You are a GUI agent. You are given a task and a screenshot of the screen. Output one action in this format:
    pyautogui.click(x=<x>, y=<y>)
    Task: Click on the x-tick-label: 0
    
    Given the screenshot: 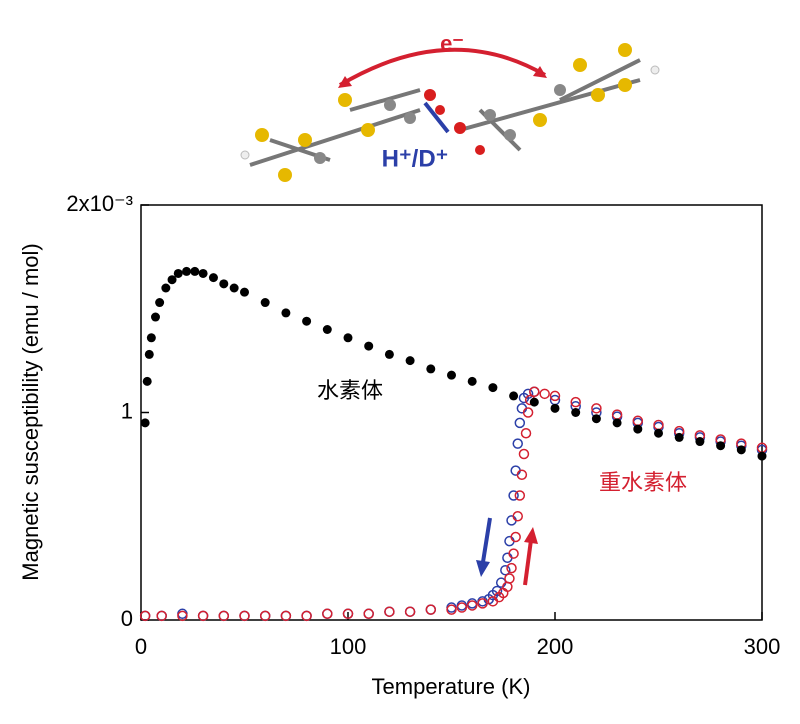 What is the action you would take?
    pyautogui.click(x=141, y=646)
    